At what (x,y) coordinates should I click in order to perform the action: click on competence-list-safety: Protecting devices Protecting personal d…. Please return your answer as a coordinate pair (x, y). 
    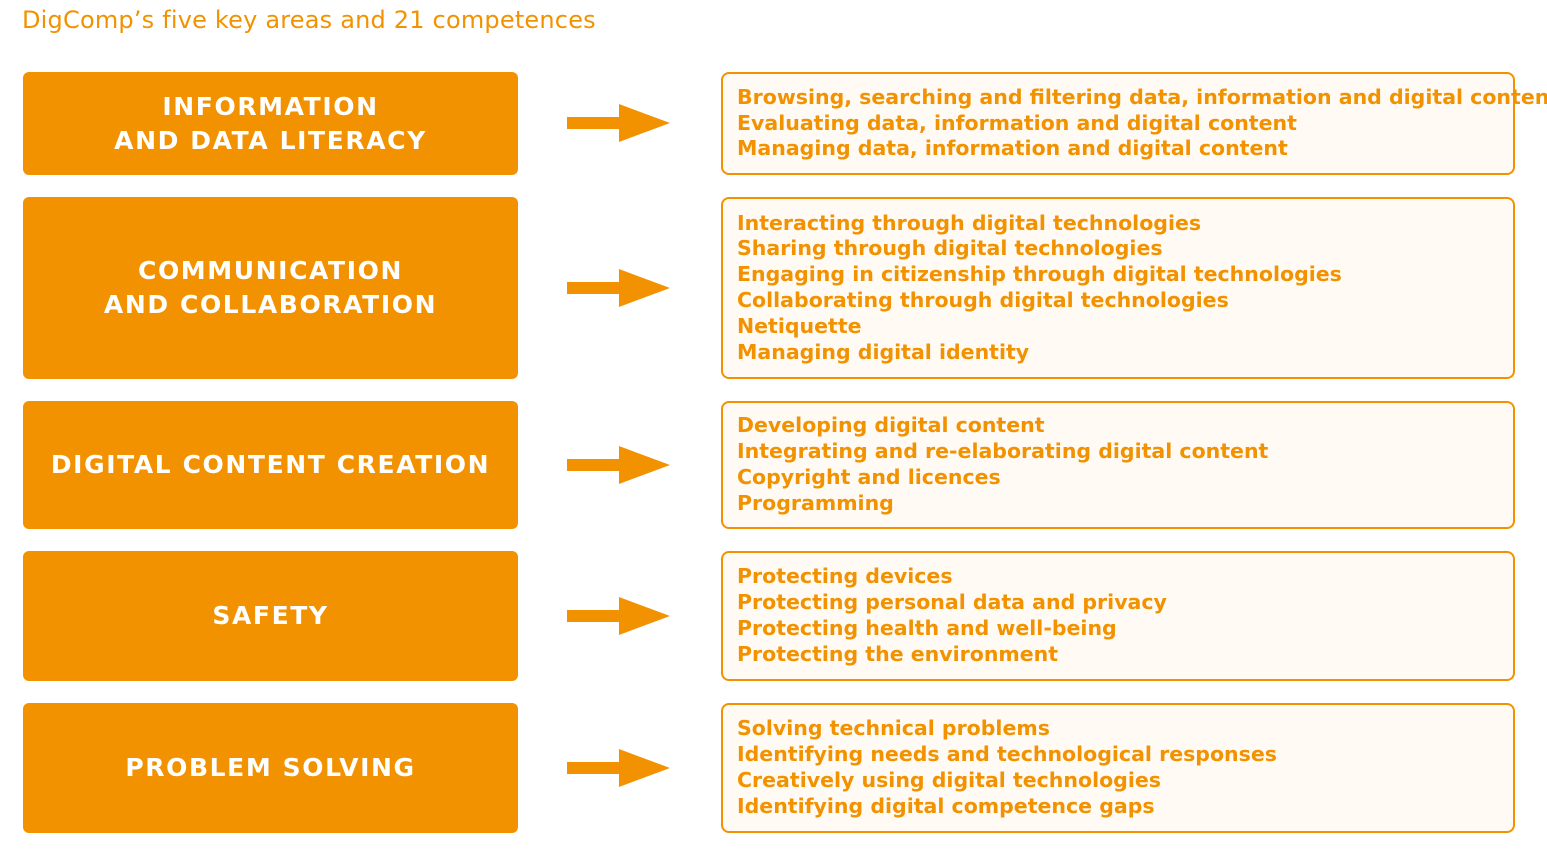
    Looking at the image, I should click on (1118, 616).